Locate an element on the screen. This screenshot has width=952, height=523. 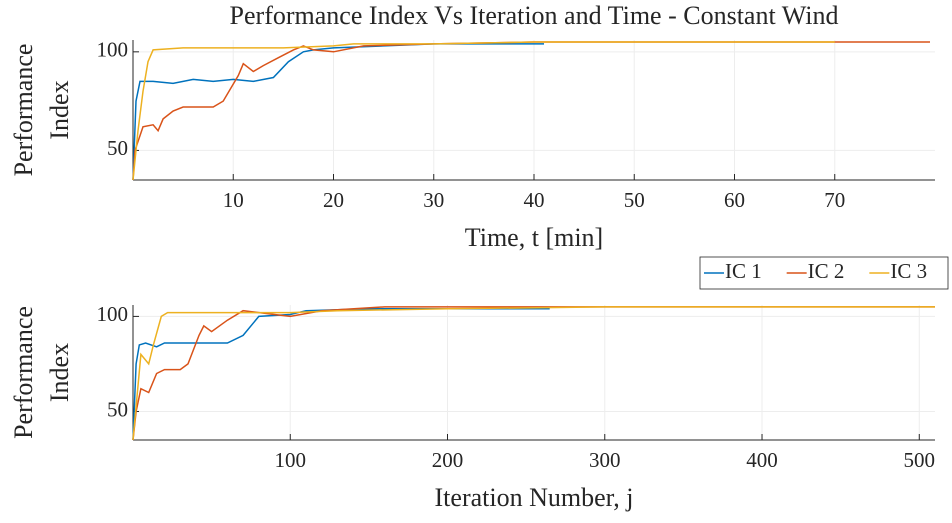
legend-label: IC 2 is located at coordinates (826, 271).